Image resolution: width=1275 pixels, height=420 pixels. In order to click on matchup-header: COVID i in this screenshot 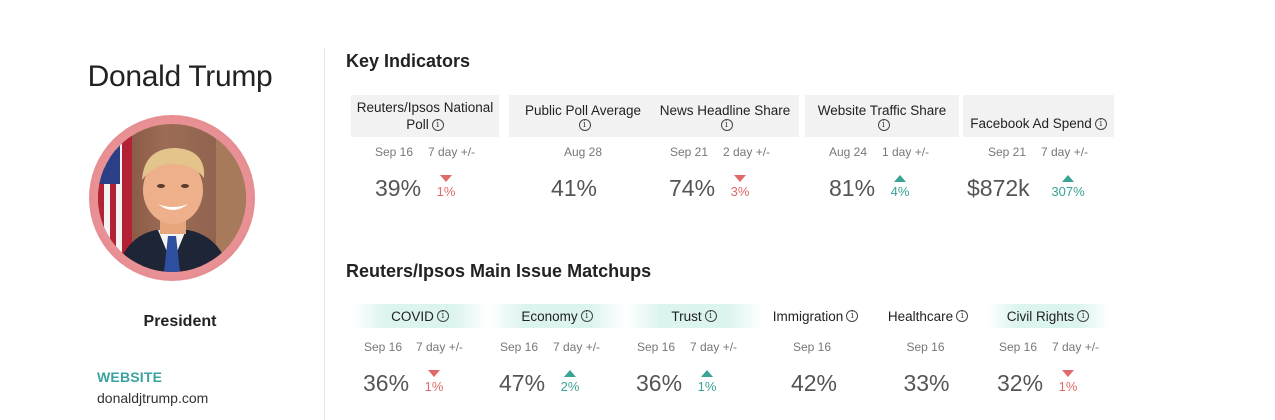, I will do `click(420, 316)`.